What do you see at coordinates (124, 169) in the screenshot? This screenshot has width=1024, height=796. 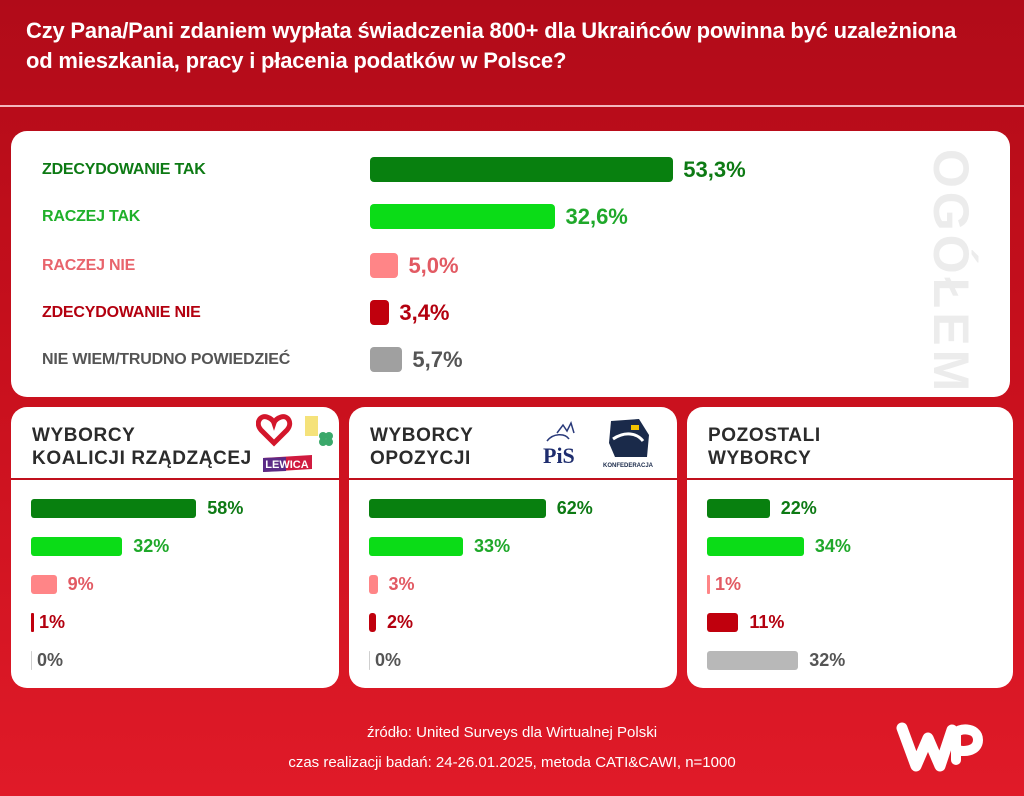 I see `category-label: ZDECYDOWANIE TAK` at bounding box center [124, 169].